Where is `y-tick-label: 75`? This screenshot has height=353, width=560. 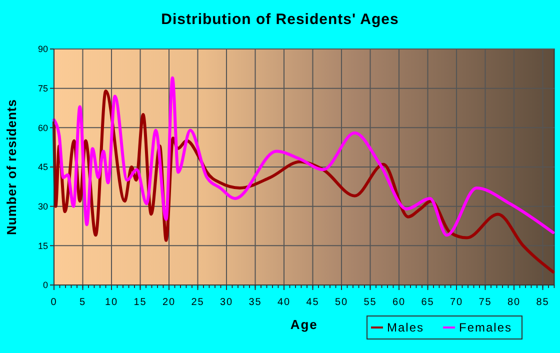 y-tick-label: 75 is located at coordinates (43, 88).